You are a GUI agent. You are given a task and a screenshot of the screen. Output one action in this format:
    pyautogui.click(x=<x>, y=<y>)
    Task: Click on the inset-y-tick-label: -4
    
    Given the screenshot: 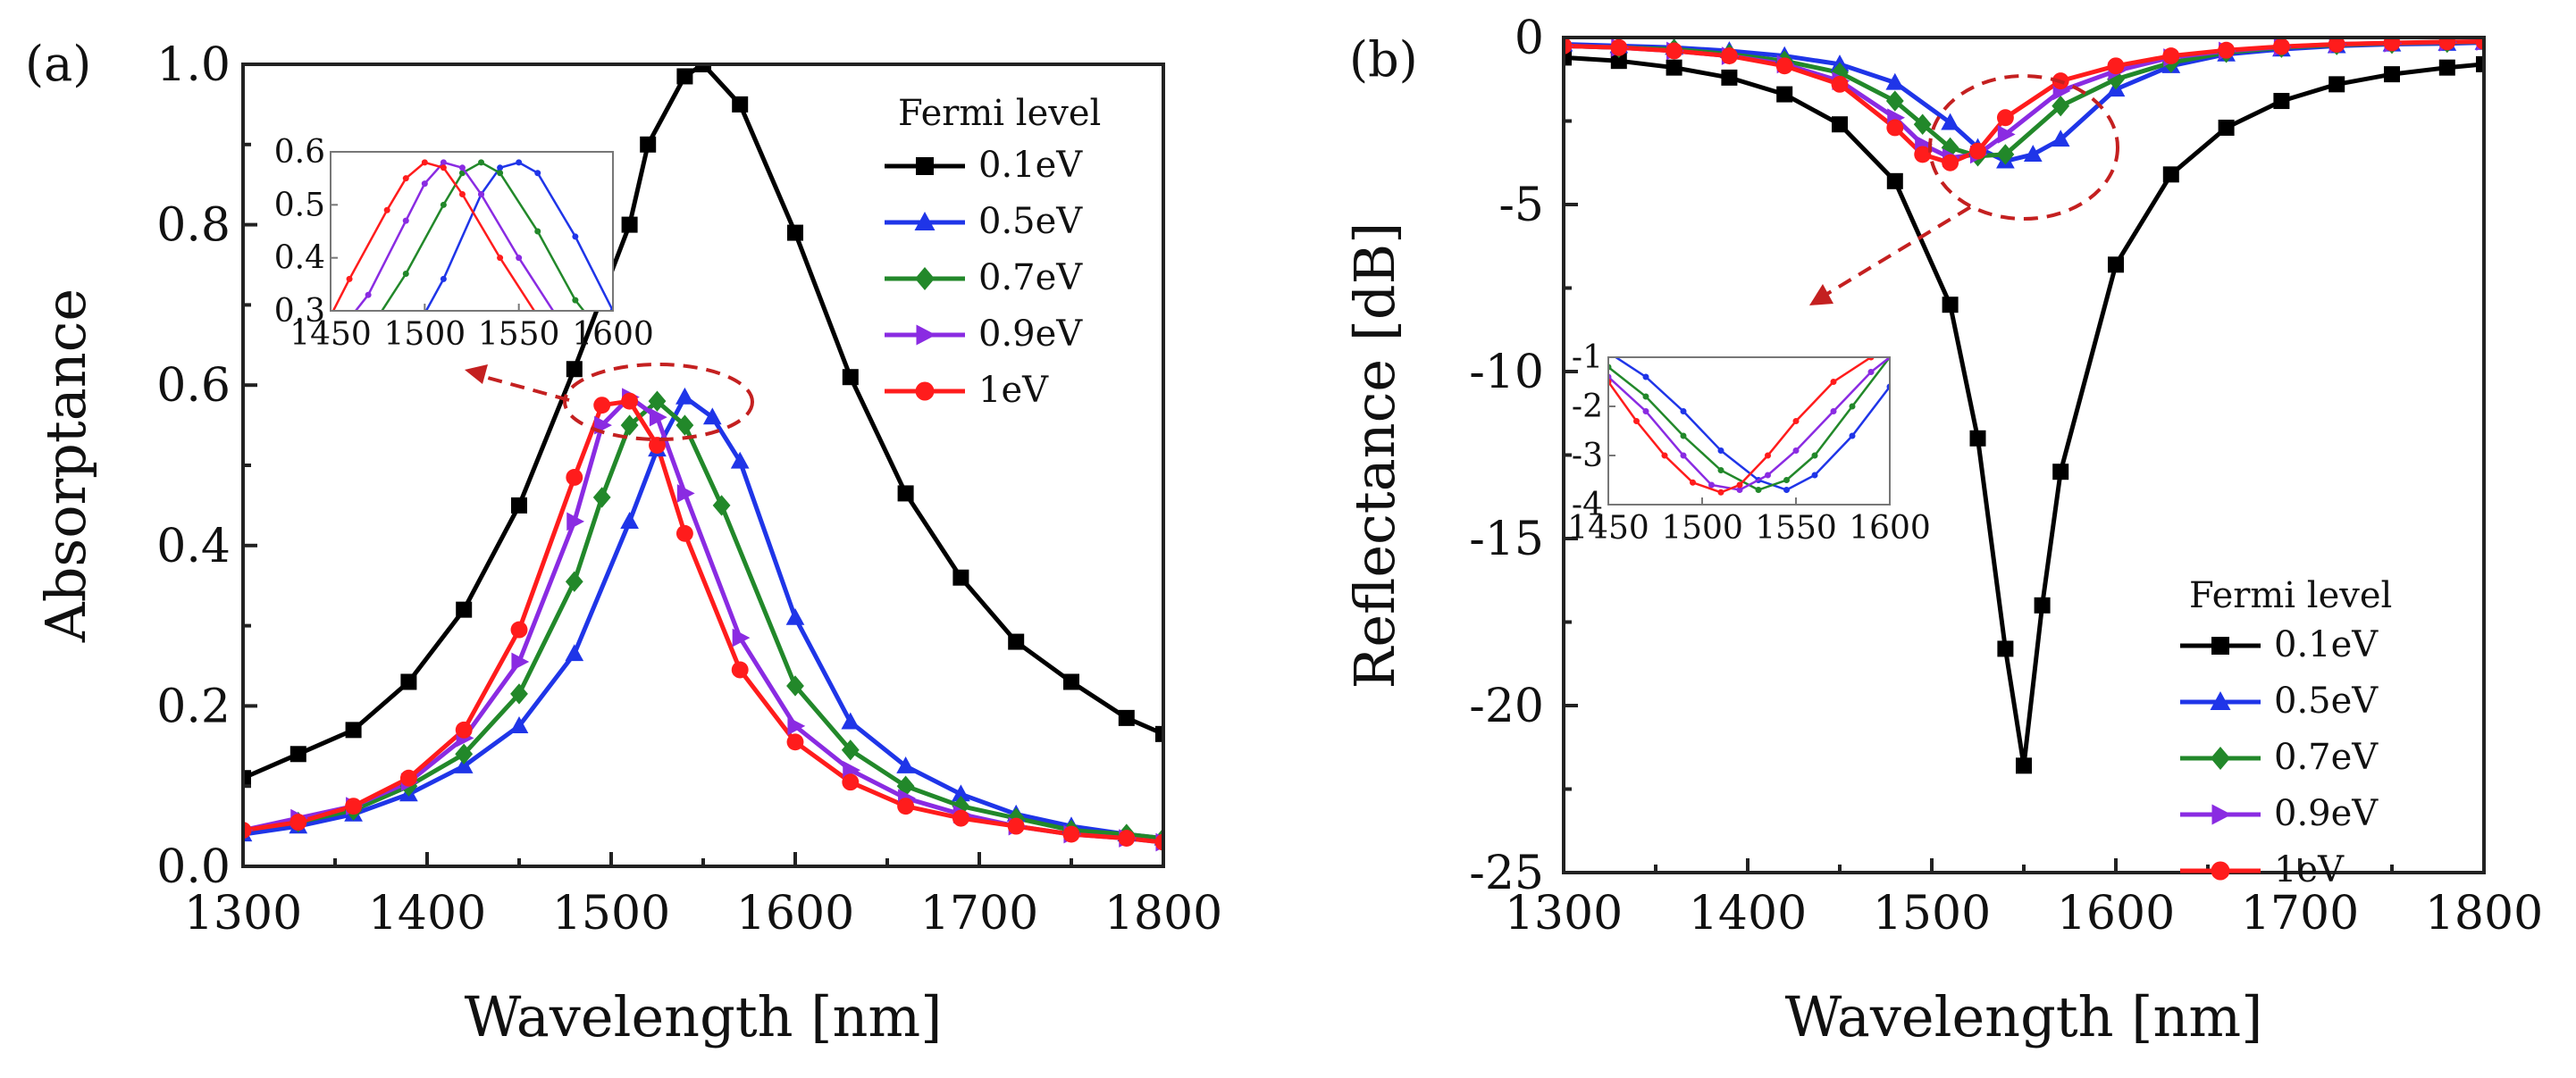 What is the action you would take?
    pyautogui.click(x=1587, y=505)
    